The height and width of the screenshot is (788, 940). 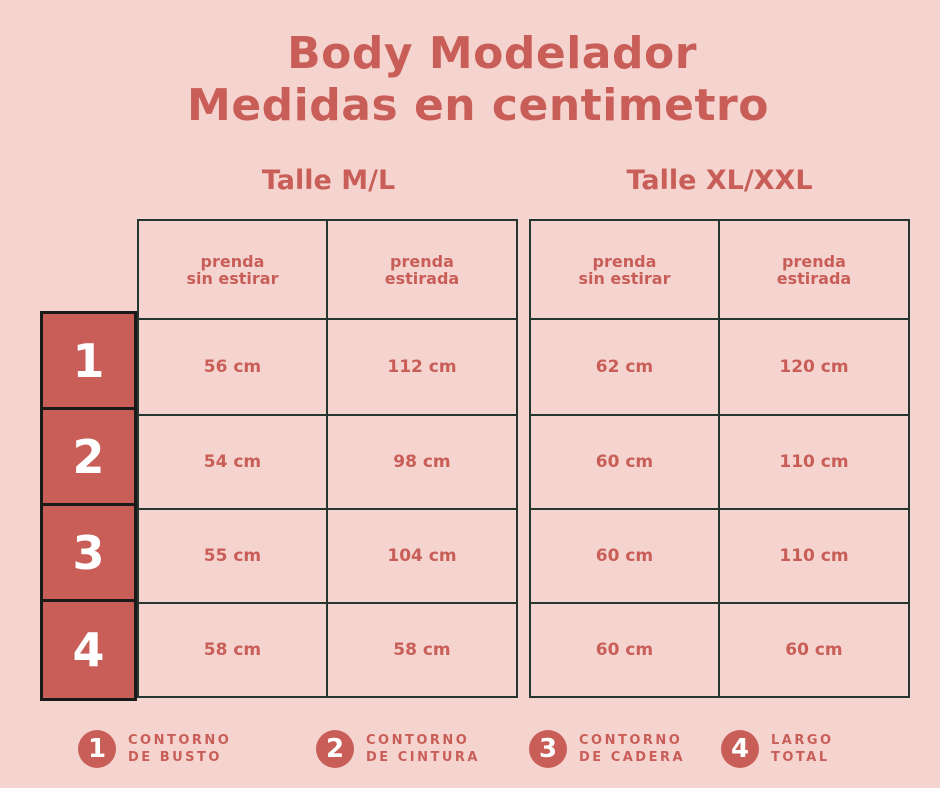 What do you see at coordinates (422, 367) in the screenshot?
I see `table-cell: 112 cm` at bounding box center [422, 367].